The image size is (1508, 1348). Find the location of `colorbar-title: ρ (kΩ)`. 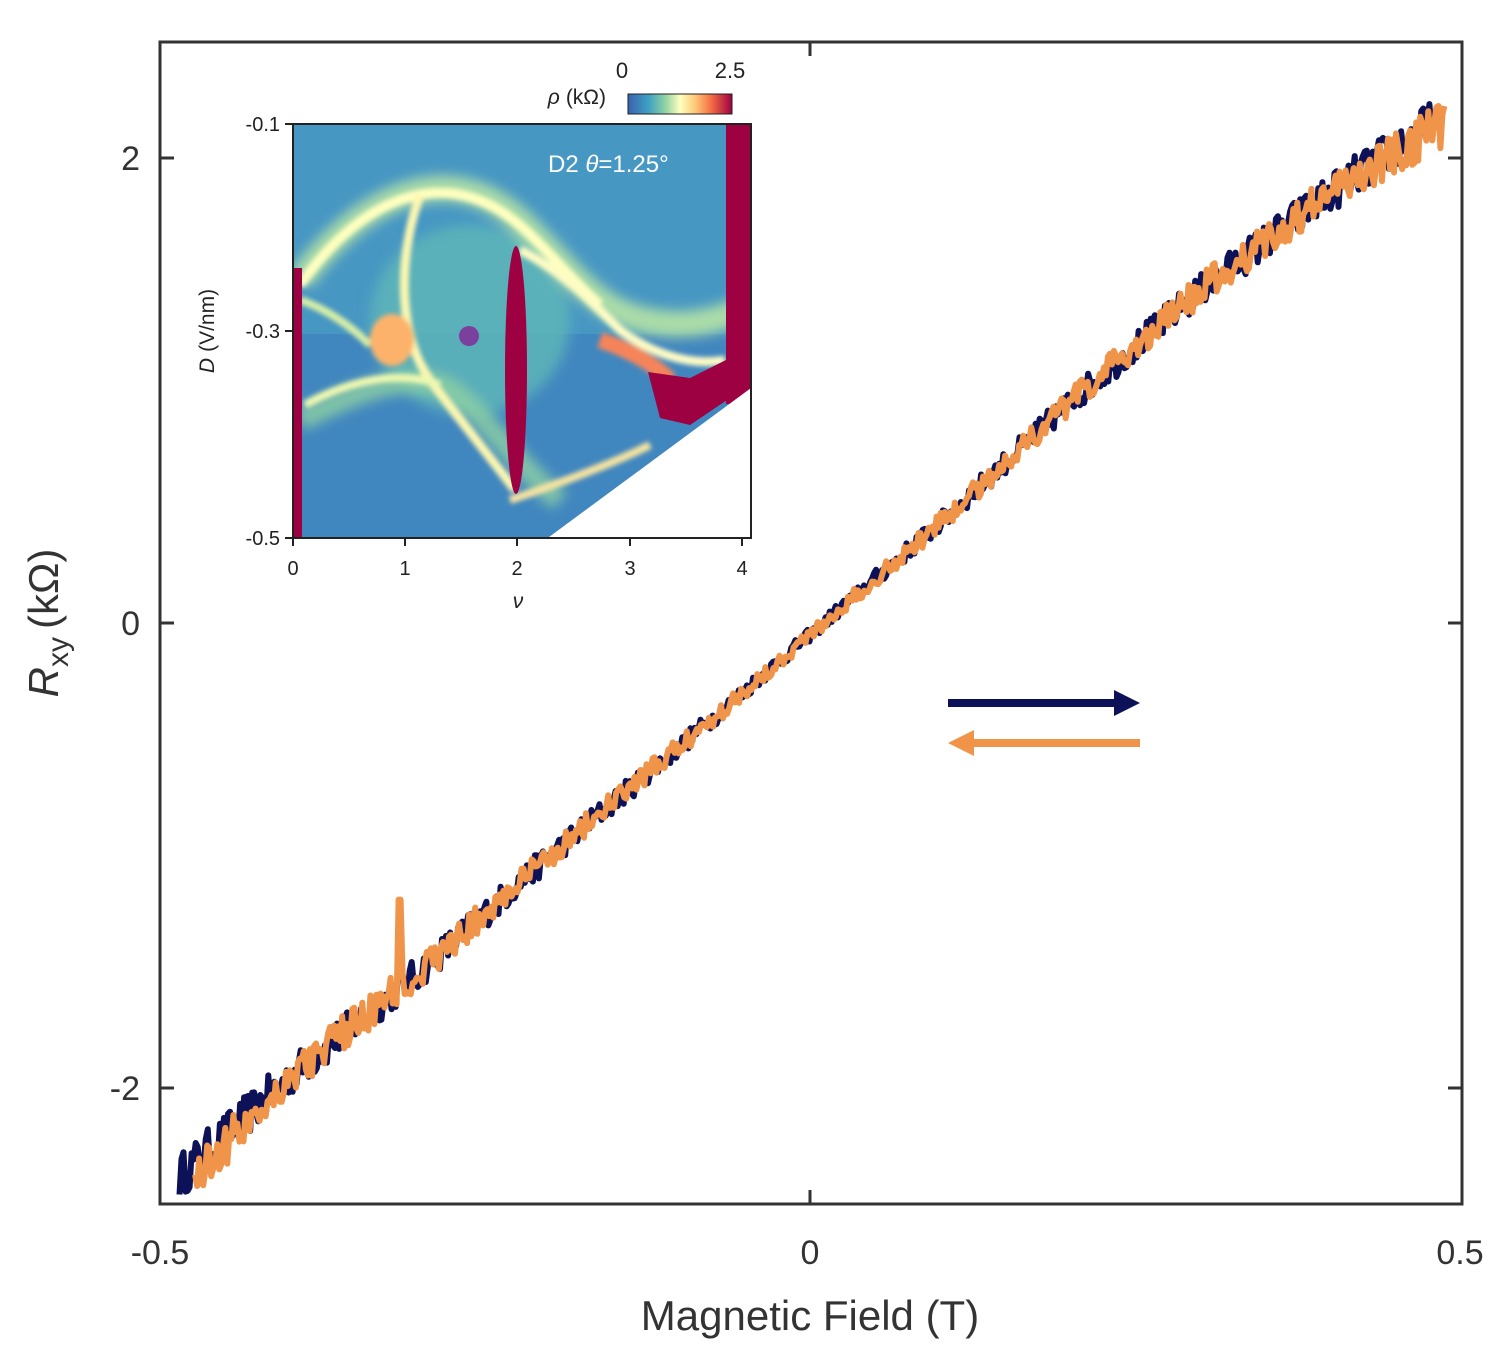

colorbar-title: ρ (kΩ) is located at coordinates (576, 97).